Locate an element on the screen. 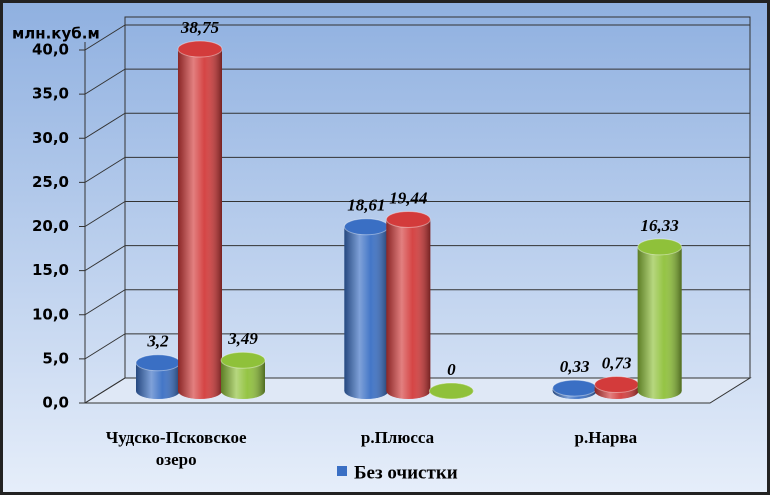  value-label: 19,44 is located at coordinates (408, 197).